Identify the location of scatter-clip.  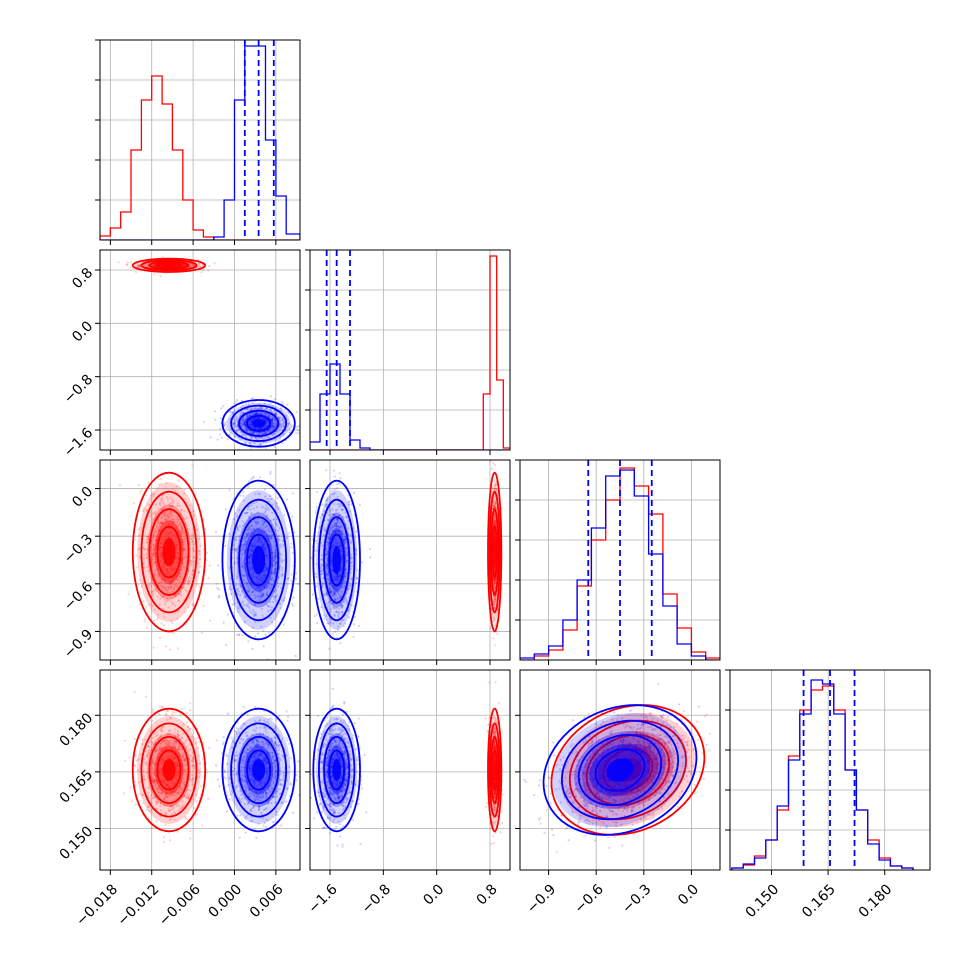
(209, 562).